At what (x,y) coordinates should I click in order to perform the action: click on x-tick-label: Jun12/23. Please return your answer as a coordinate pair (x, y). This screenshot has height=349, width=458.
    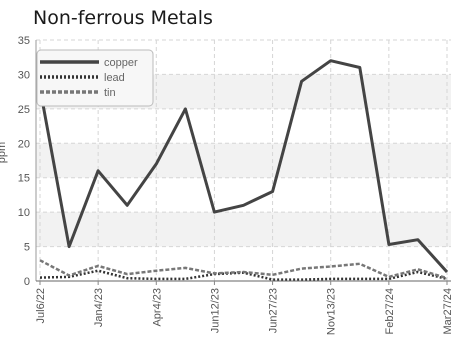
    Looking at the image, I should click on (215, 310).